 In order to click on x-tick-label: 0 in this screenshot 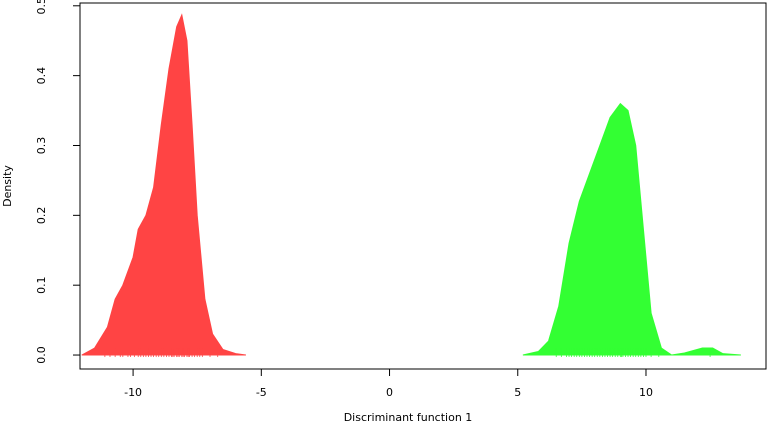, I will do `click(389, 392)`.